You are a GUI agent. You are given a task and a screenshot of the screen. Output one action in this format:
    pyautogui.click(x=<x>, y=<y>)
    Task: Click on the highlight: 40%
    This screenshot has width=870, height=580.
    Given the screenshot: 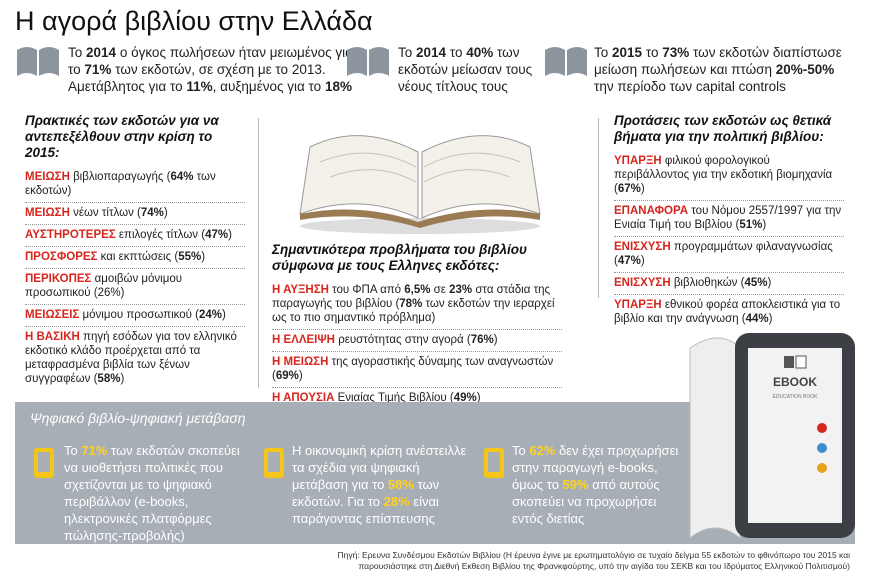 What is the action you would take?
    pyautogui.click(x=480, y=52)
    